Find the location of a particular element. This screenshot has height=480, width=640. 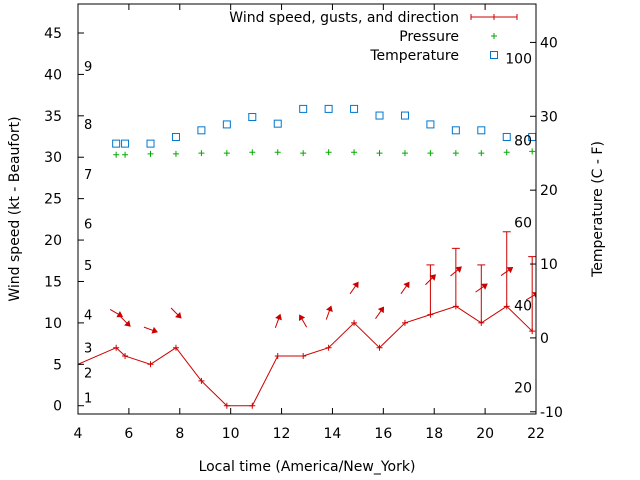

legend-label-pressure: Pressure is located at coordinates (429, 37).